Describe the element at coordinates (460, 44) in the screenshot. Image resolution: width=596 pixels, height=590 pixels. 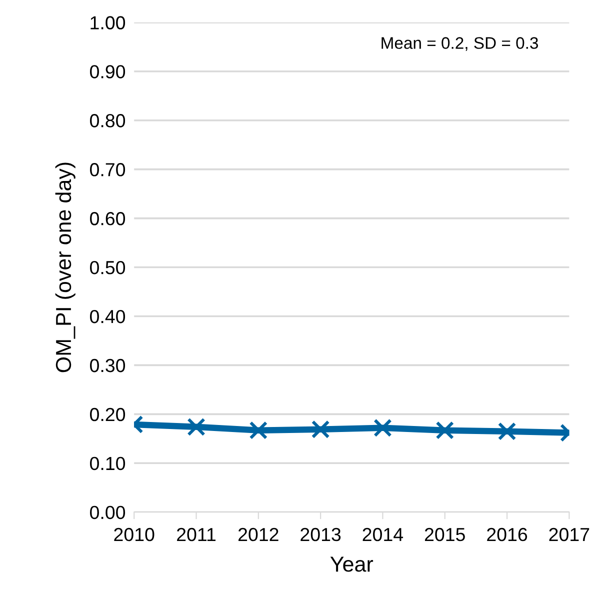
I see `annotation: Mean = 0.2, SD = 0.3` at that location.